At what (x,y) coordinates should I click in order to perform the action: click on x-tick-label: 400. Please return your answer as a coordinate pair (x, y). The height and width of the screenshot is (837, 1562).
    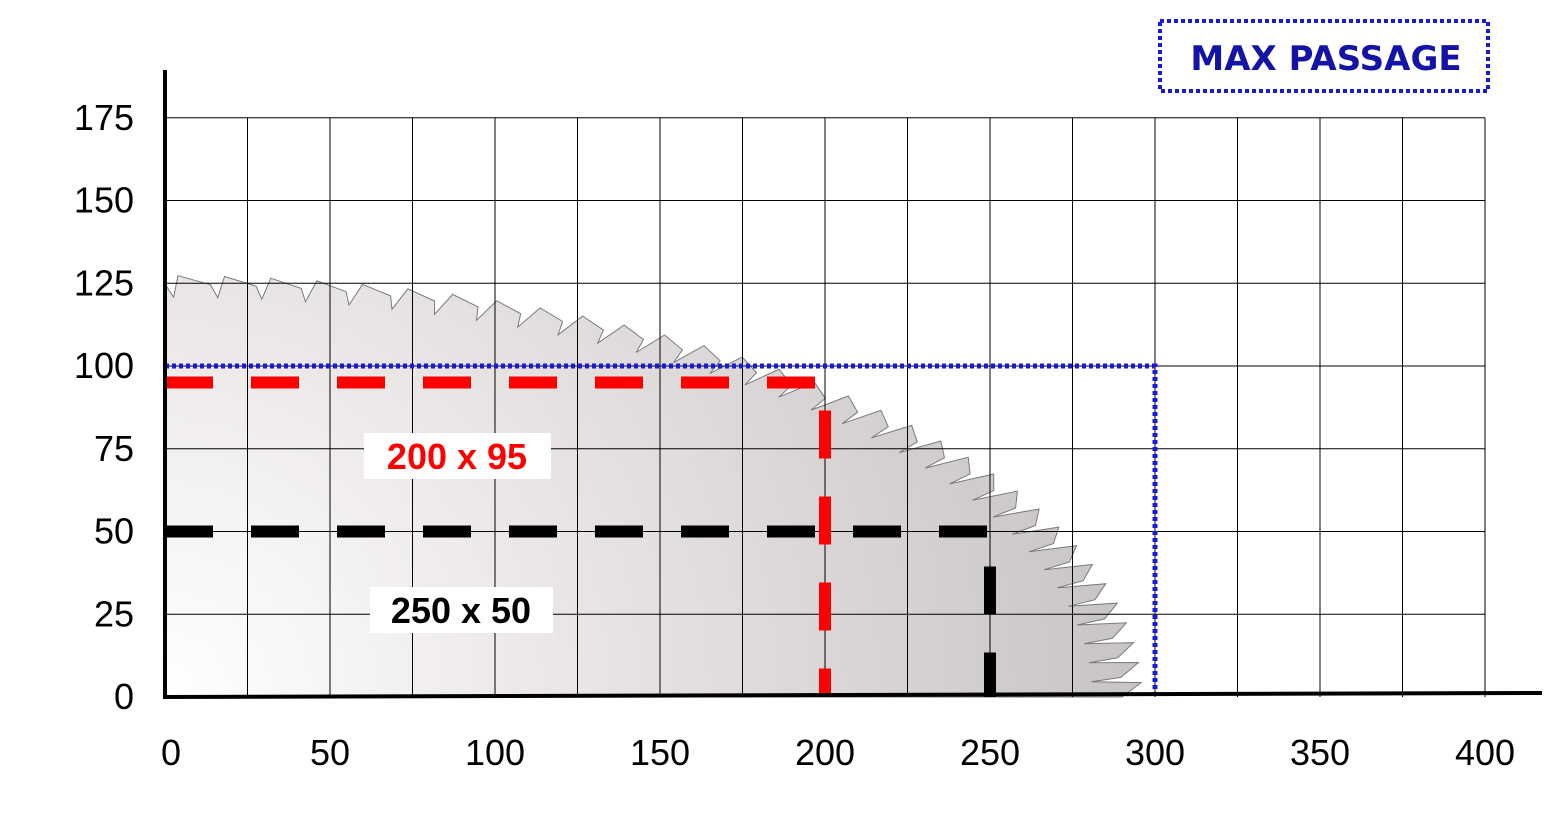
    Looking at the image, I should click on (1485, 752).